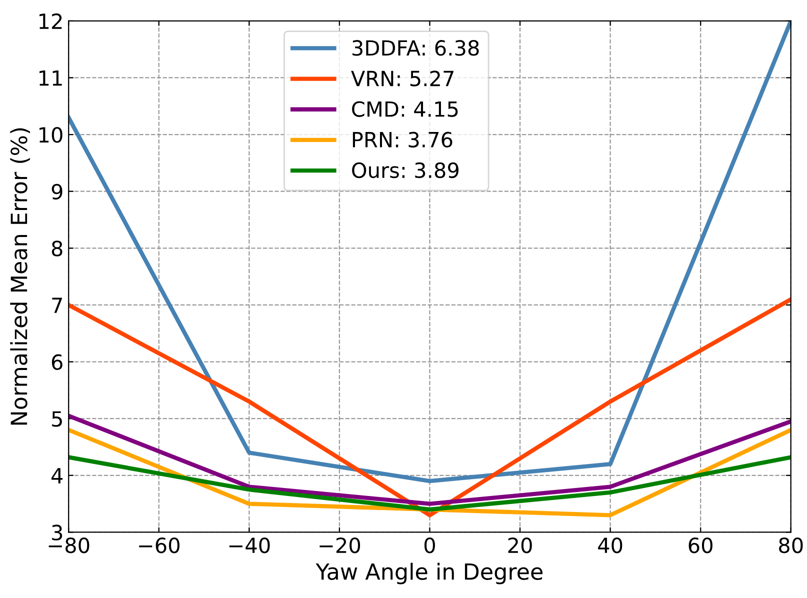 Image resolution: width=807 pixels, height=598 pixels. What do you see at coordinates (57, 419) in the screenshot?
I see `y-tick-label: 5` at bounding box center [57, 419].